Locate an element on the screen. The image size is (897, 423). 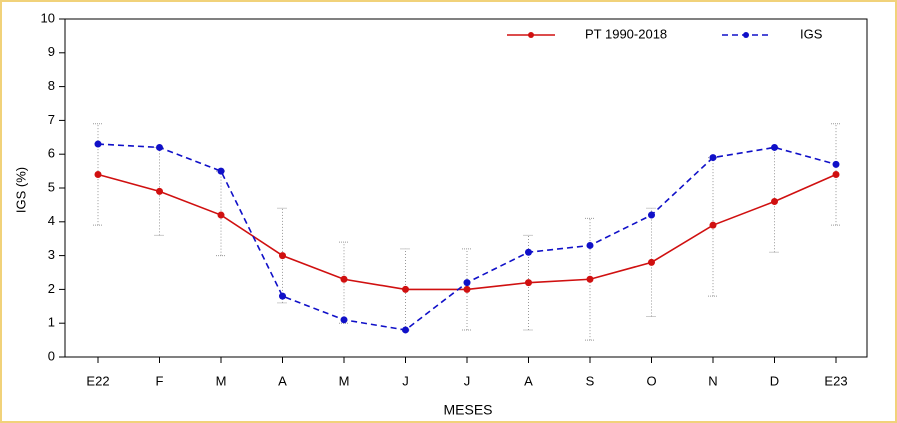
y-tick-label: 6 is located at coordinates (51, 153).